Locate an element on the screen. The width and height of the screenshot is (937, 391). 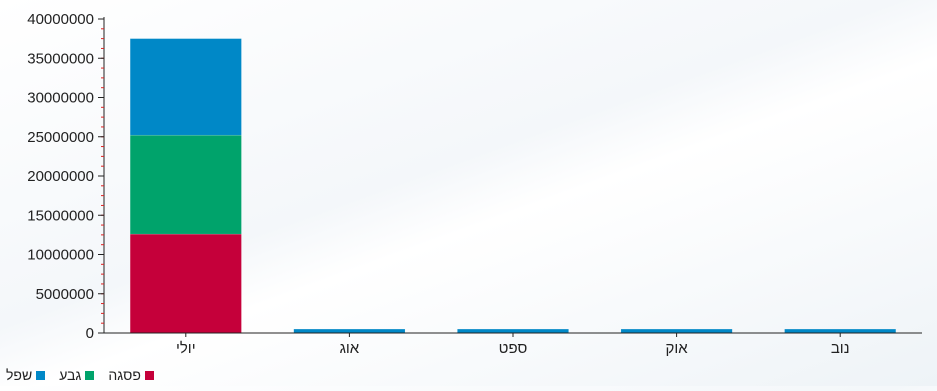
y-tick-label: 40000000 is located at coordinates (60, 19).